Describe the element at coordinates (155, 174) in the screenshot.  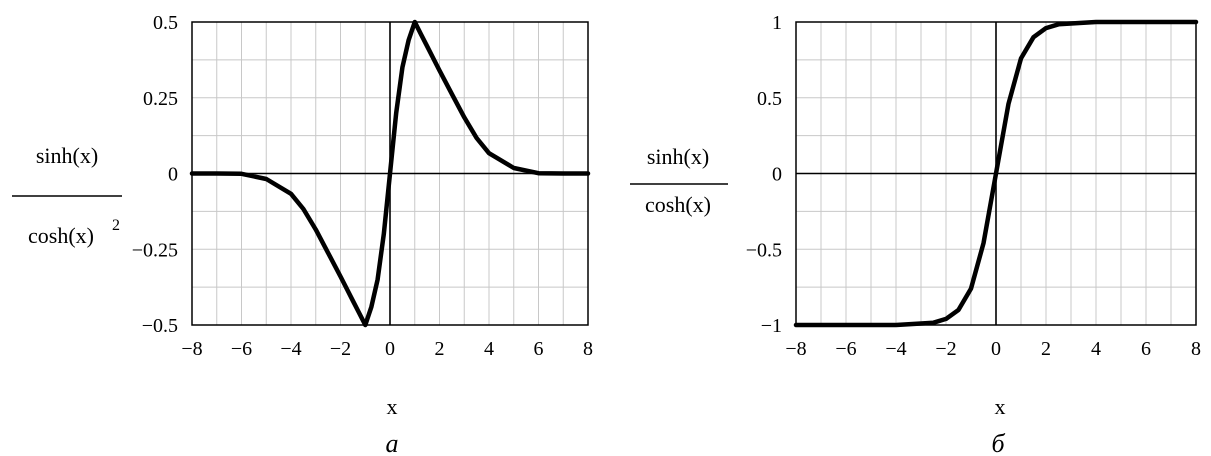
I see `y-tick-labels-a: 0.5 0.25 0 −0.25 −0.5` at that location.